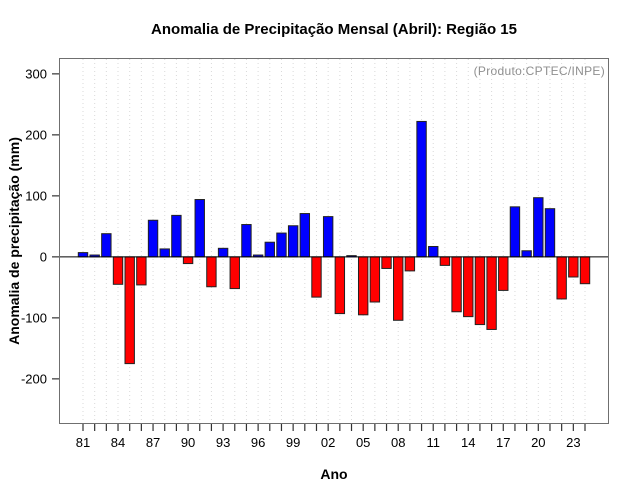 The width and height of the screenshot is (640, 500). What do you see at coordinates (468, 287) in the screenshot?
I see `bar-2014` at bounding box center [468, 287].